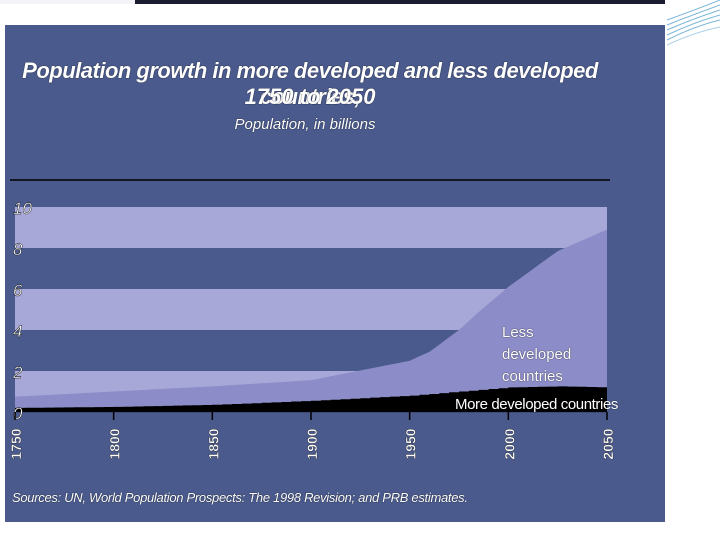  I want to click on area-more-developed, so click(311, 399).